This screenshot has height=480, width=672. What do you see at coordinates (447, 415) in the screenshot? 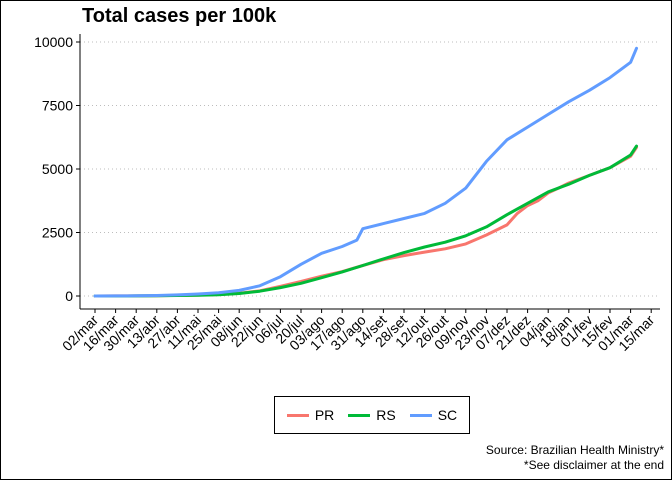
I see `legend-label-sc: SC` at bounding box center [447, 415].